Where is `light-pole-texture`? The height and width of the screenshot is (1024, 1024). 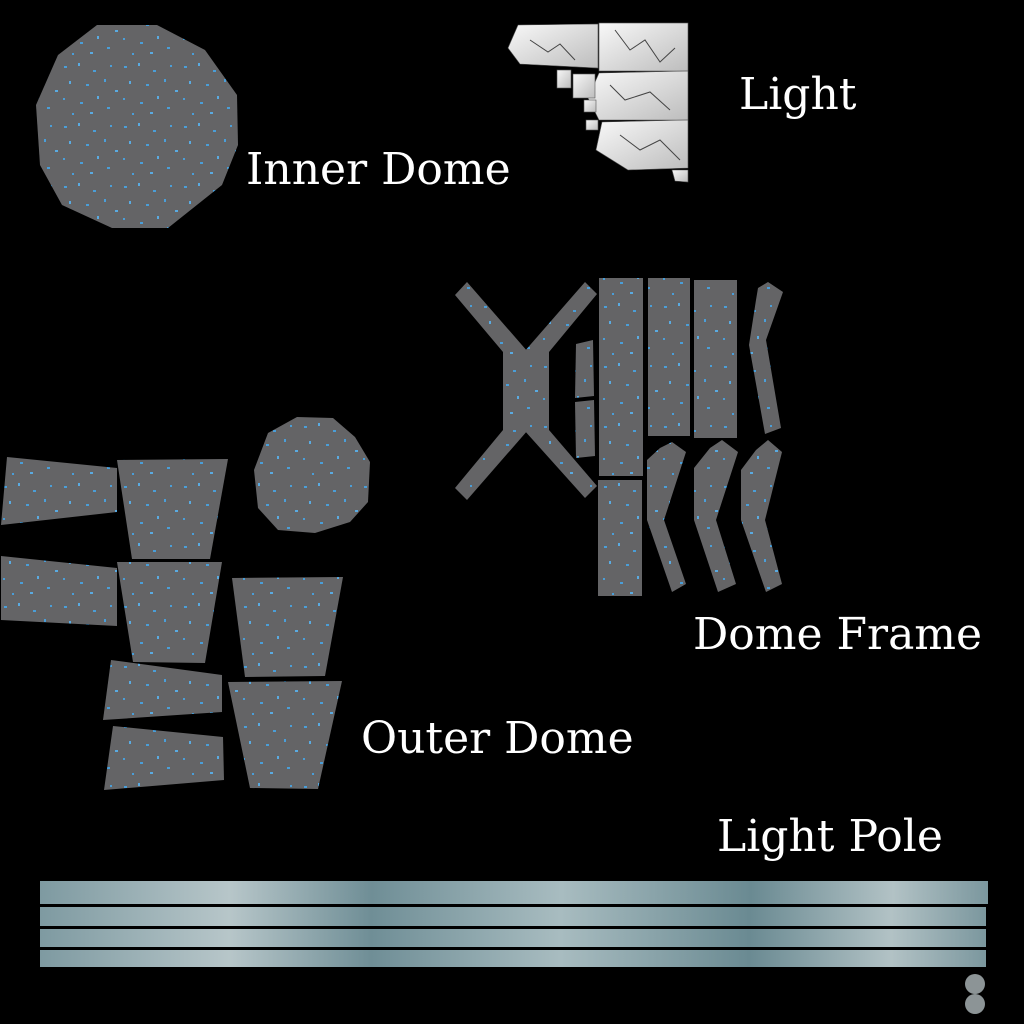
light-pole-texture is located at coordinates (514, 947).